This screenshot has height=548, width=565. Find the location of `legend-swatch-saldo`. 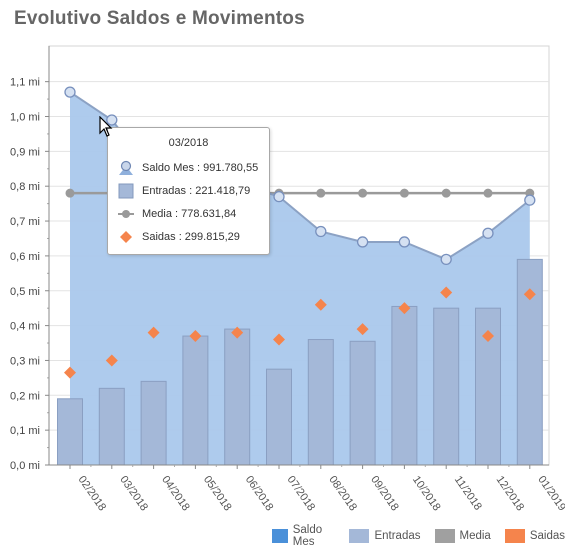

legend-swatch-saldo is located at coordinates (280, 536).